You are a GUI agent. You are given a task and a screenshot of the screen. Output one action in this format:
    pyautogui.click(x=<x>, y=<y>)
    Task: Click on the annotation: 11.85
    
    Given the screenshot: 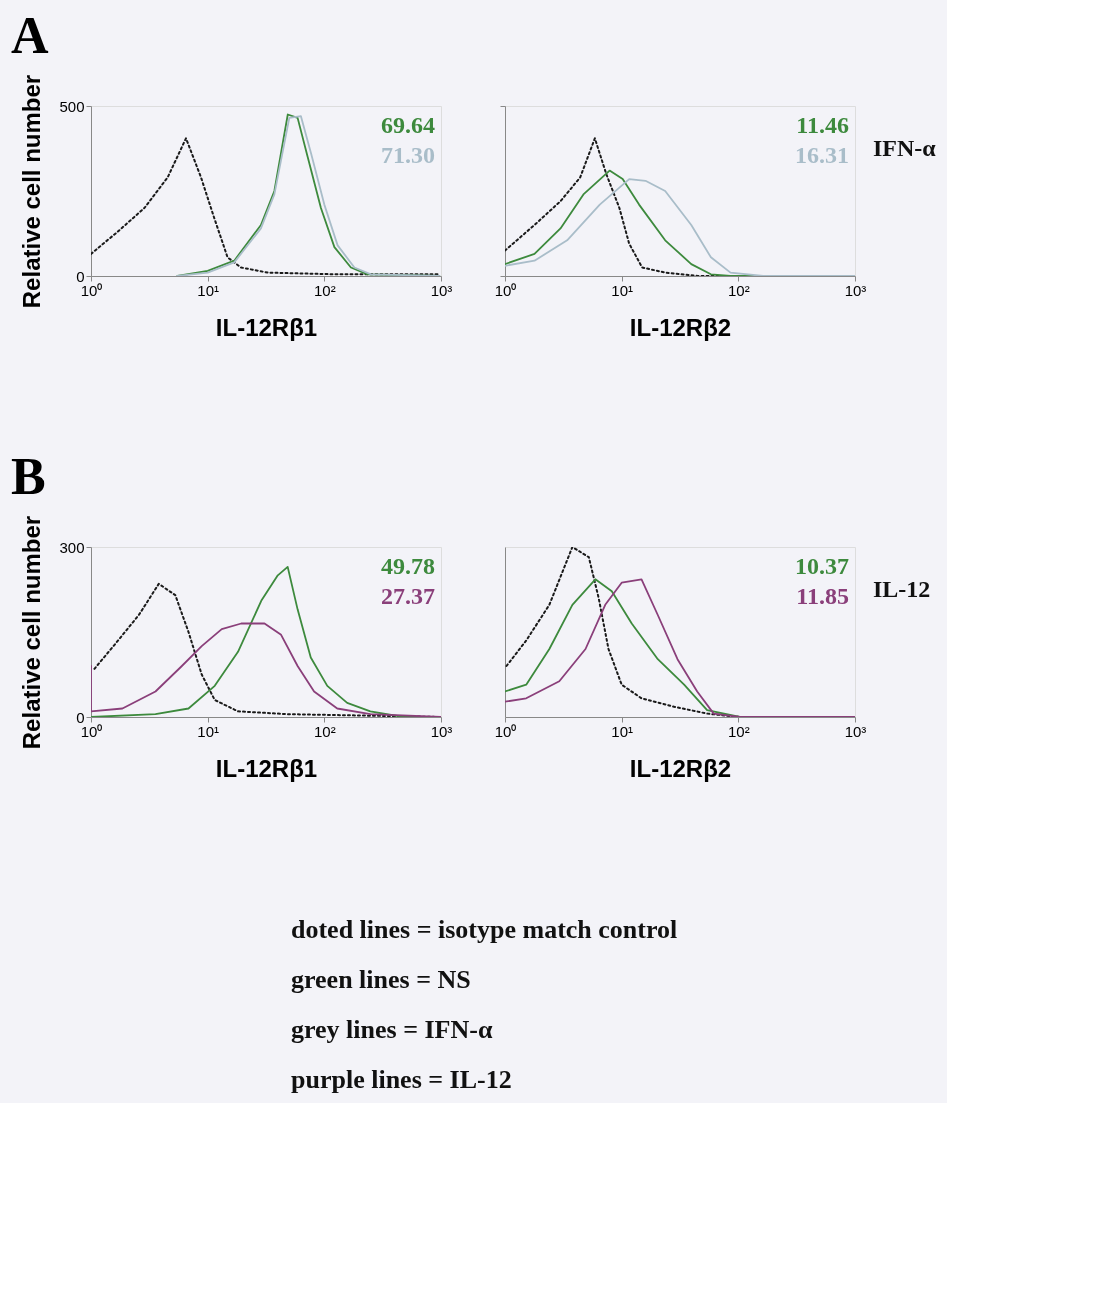 What is the action you would take?
    pyautogui.click(x=822, y=596)
    